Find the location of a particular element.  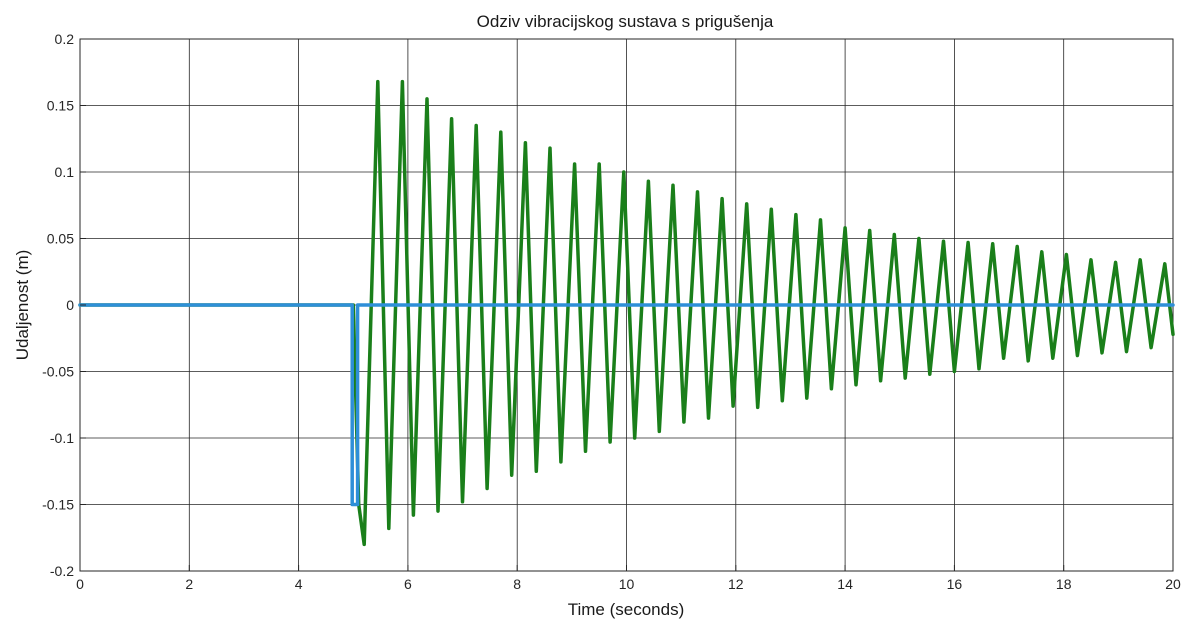

chart-title: Odziv vibracijskog sustava s prigušenja is located at coordinates (625, 21).